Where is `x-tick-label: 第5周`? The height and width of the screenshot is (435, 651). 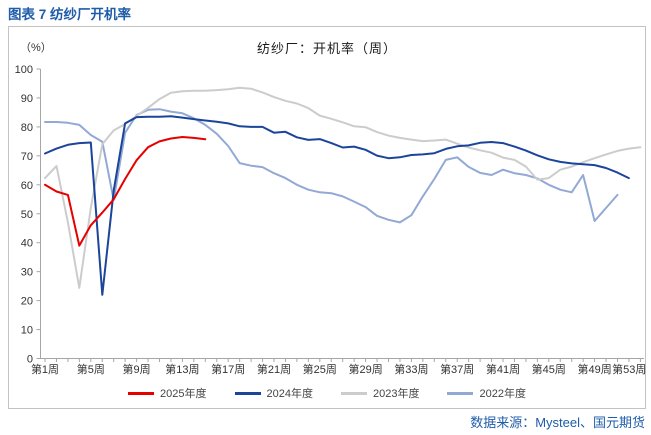 x-tick-label: 第5周 is located at coordinates (91, 369).